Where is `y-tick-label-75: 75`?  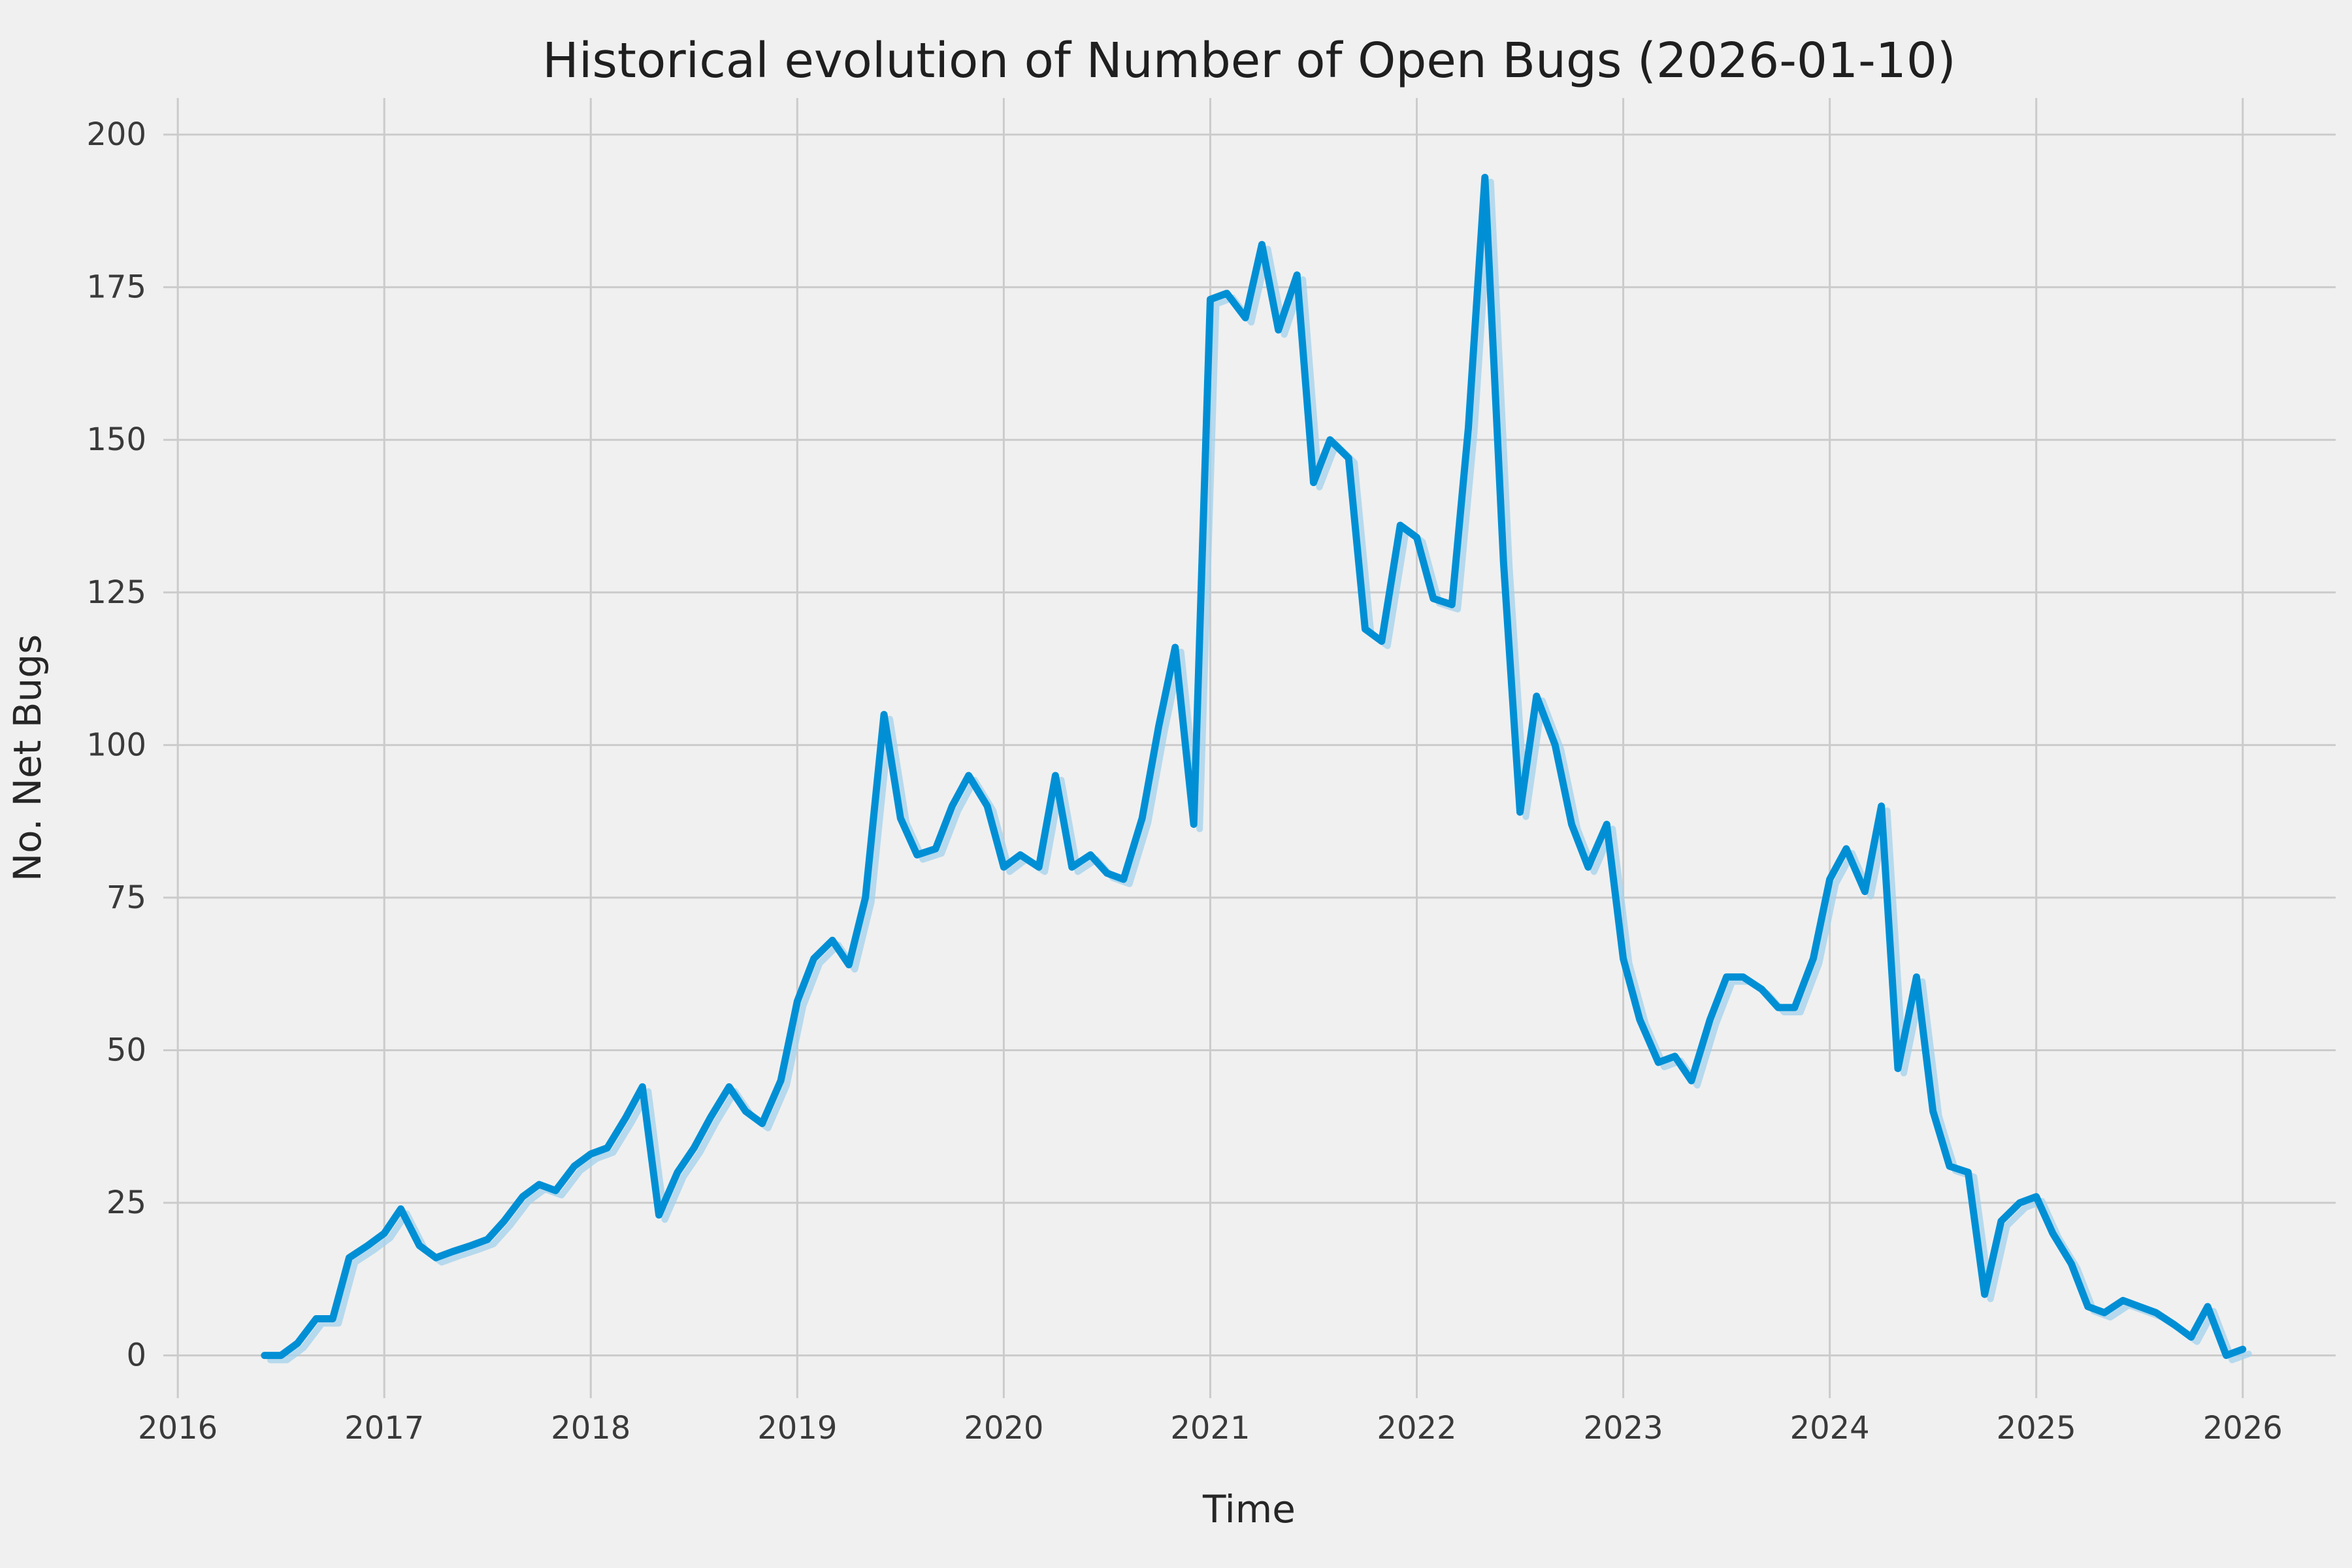 y-tick-label-75: 75 is located at coordinates (126, 897).